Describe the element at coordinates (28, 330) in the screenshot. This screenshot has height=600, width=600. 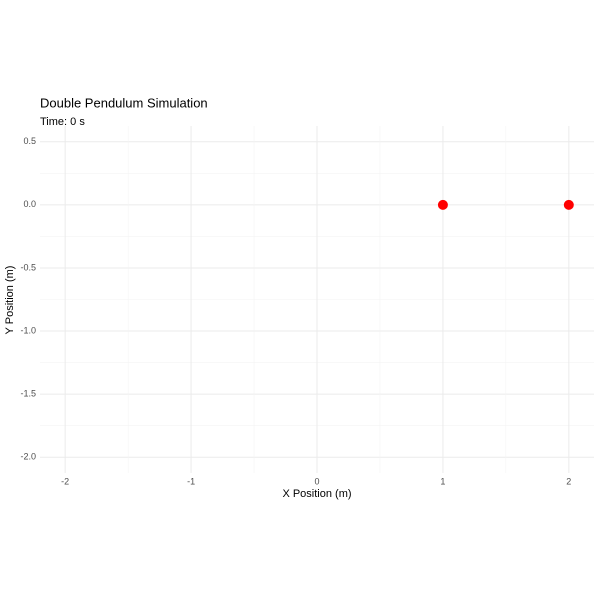
I see `y-tick-label: -1.0` at that location.